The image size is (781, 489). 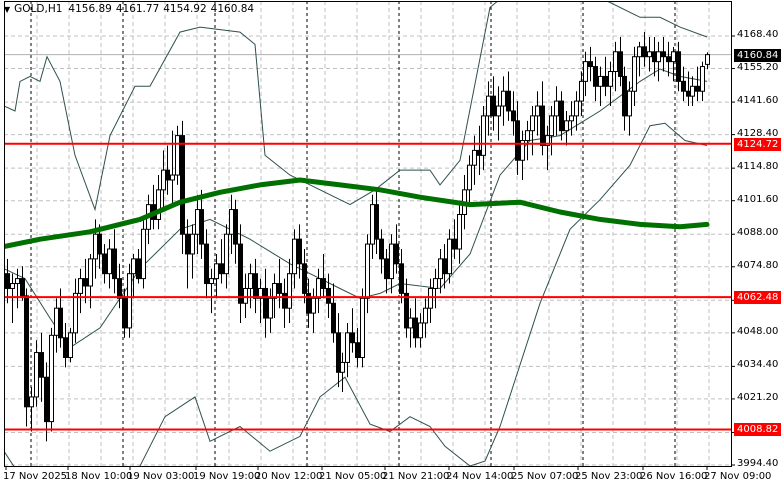 What do you see at coordinates (758, 34) in the screenshot?
I see `price-tick-label: 4168.40` at bounding box center [758, 34].